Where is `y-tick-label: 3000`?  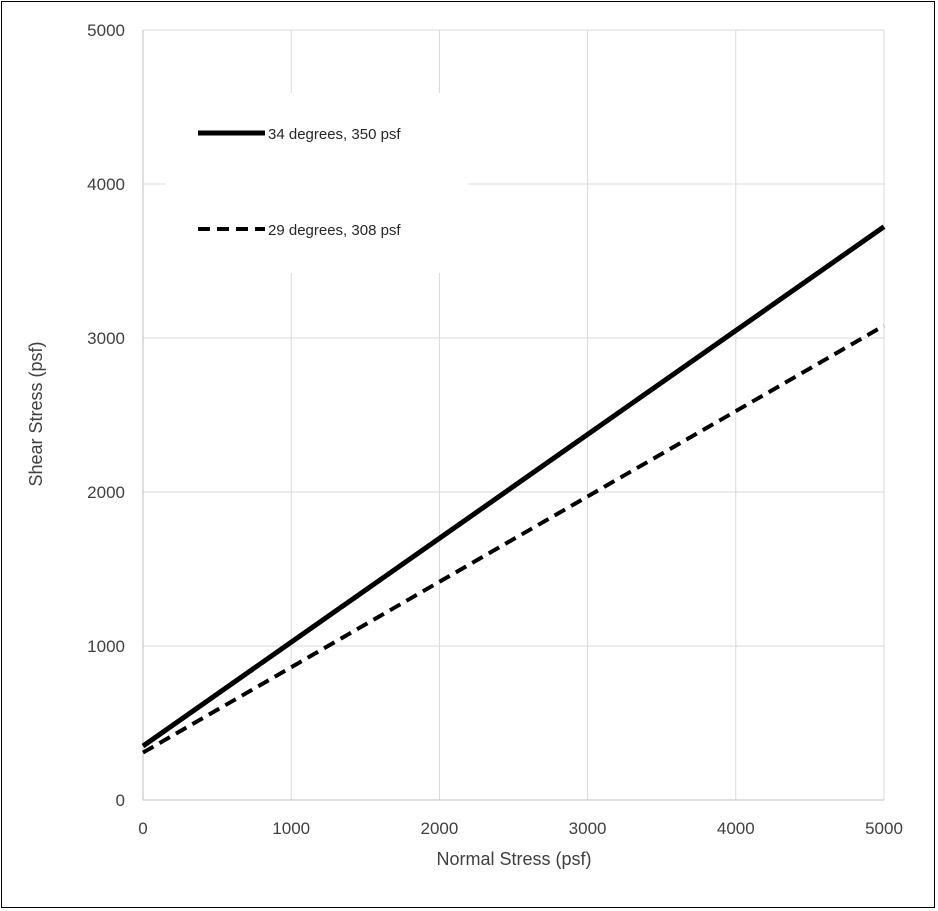 y-tick-label: 3000 is located at coordinates (106, 338).